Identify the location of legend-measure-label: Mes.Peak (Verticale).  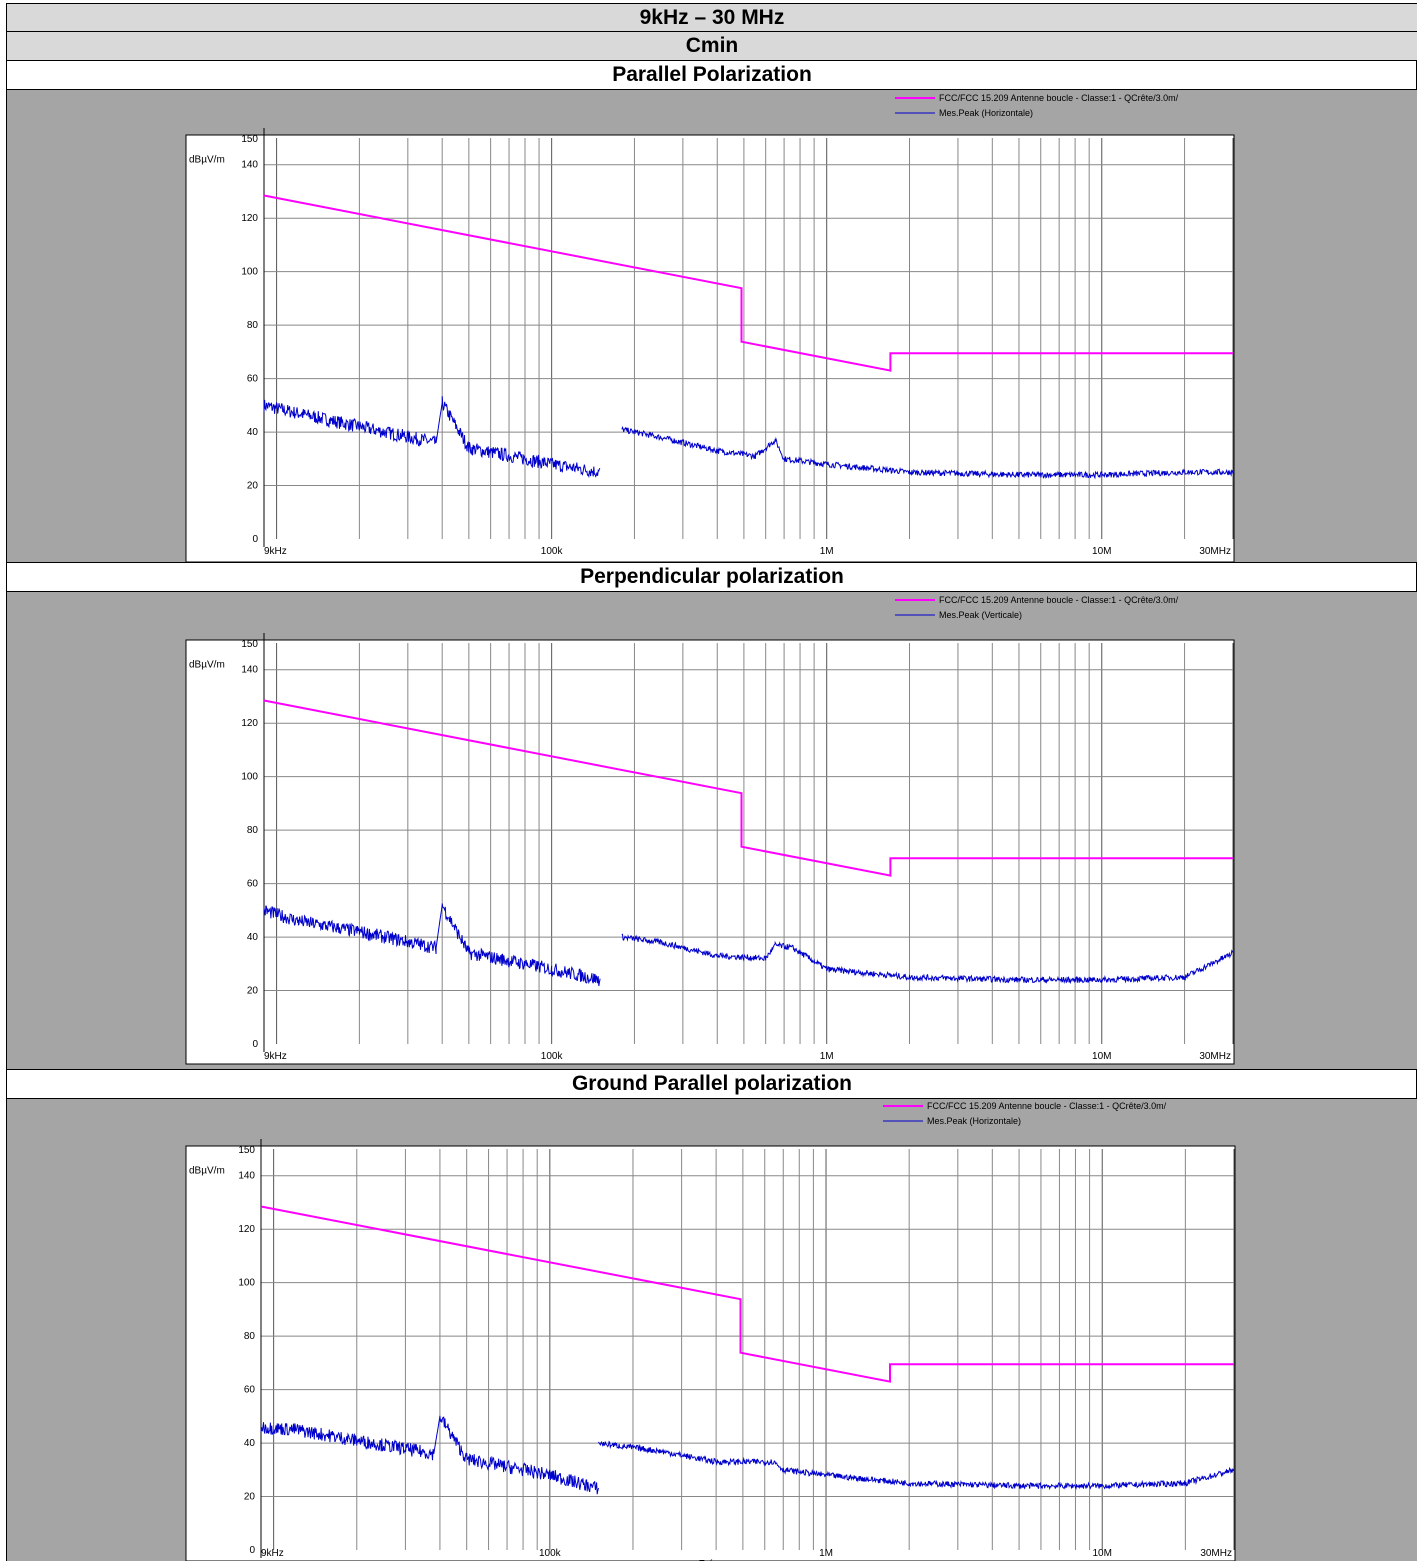
(980, 615).